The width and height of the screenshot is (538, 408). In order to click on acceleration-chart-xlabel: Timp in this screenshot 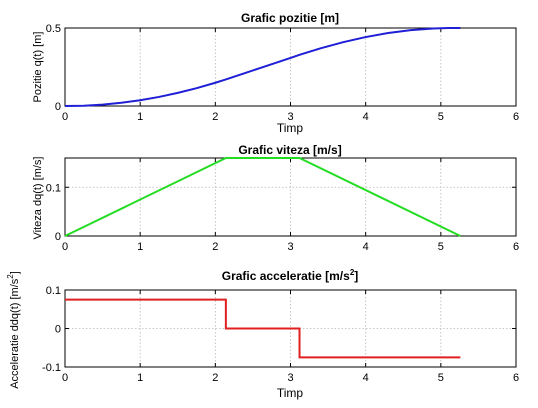, I will do `click(290, 393)`.